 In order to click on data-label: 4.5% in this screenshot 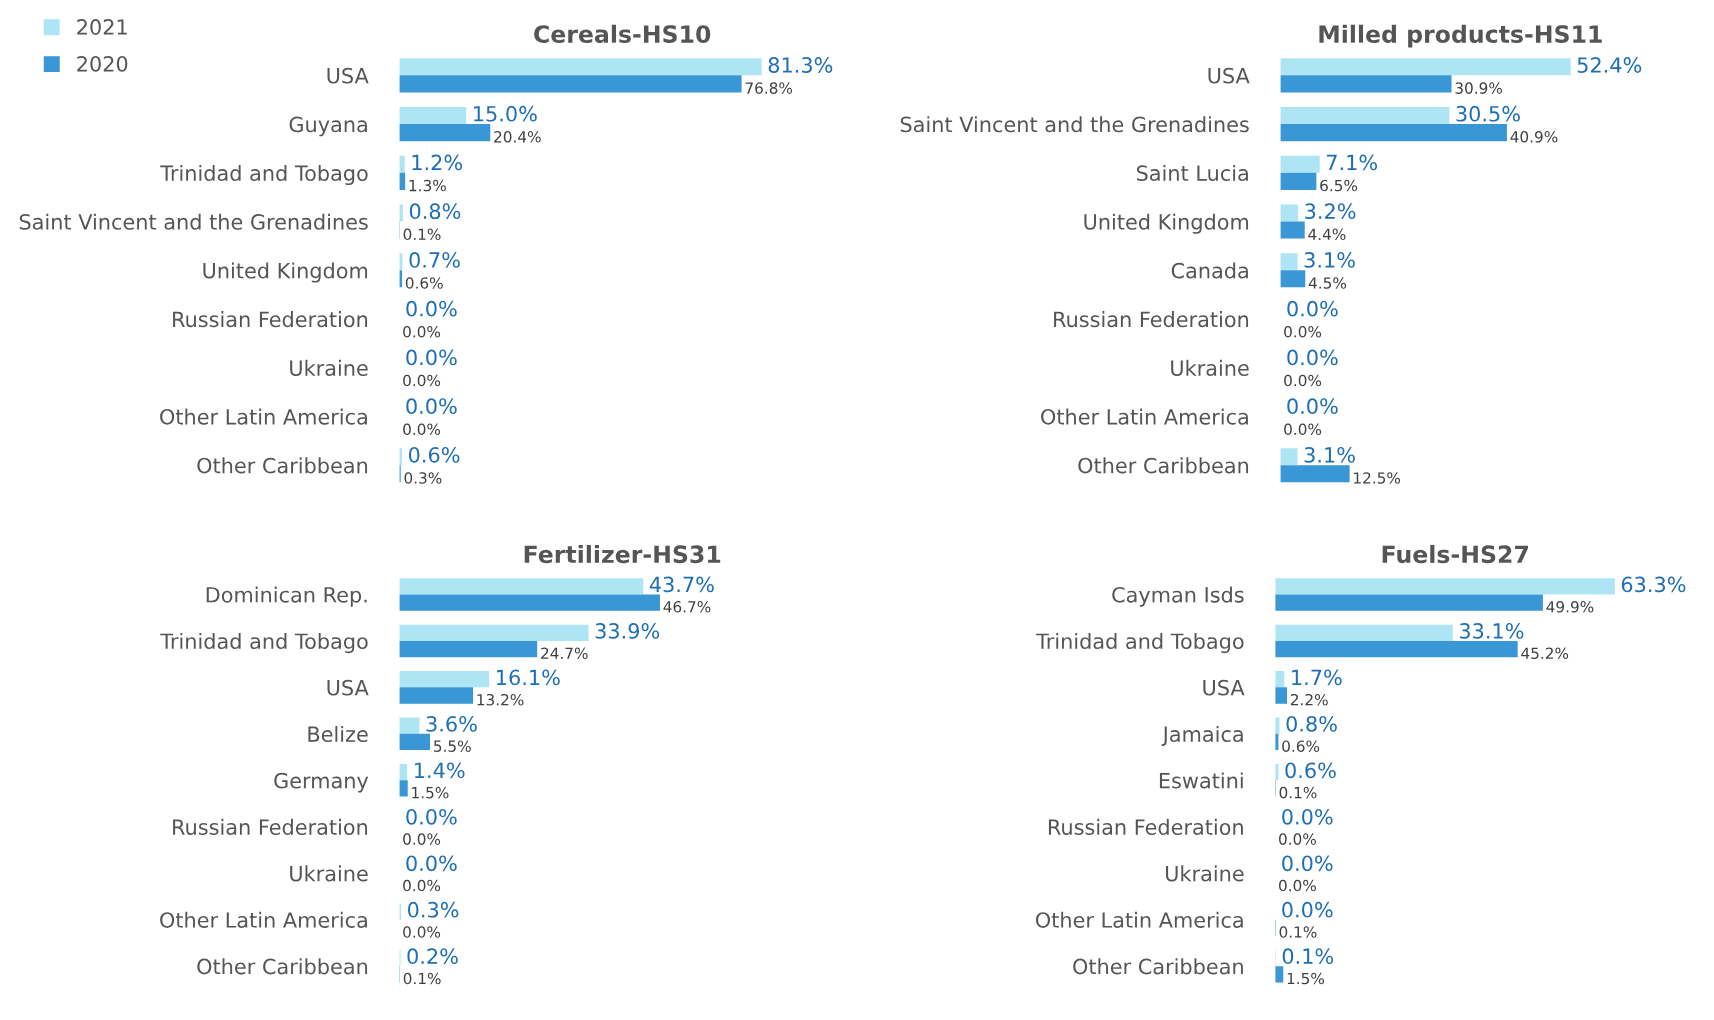, I will do `click(1327, 283)`.